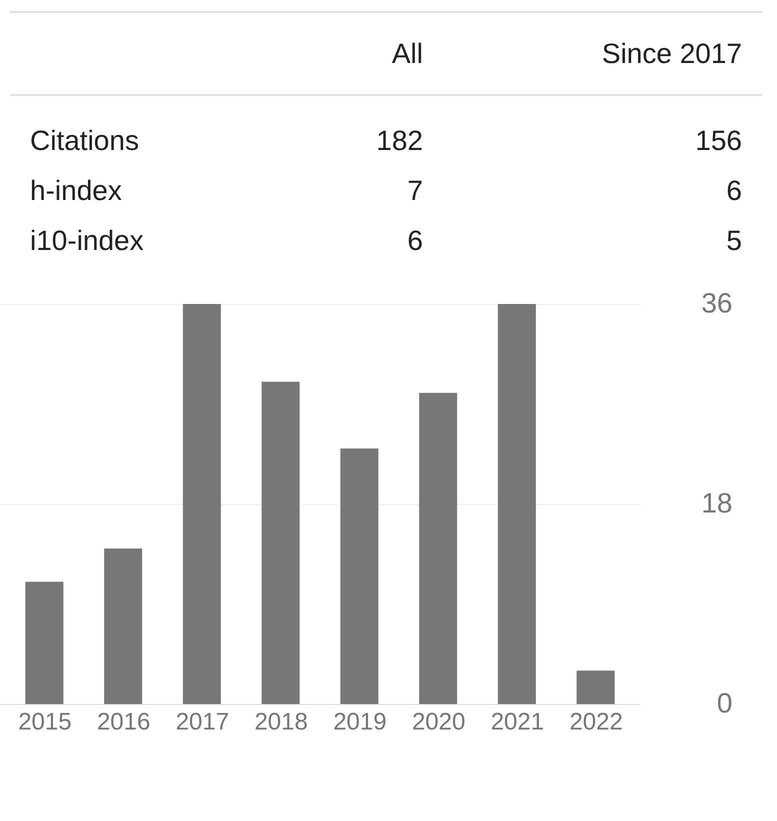 This screenshot has height=821, width=777. What do you see at coordinates (718, 140) in the screenshot?
I see `text: 156` at bounding box center [718, 140].